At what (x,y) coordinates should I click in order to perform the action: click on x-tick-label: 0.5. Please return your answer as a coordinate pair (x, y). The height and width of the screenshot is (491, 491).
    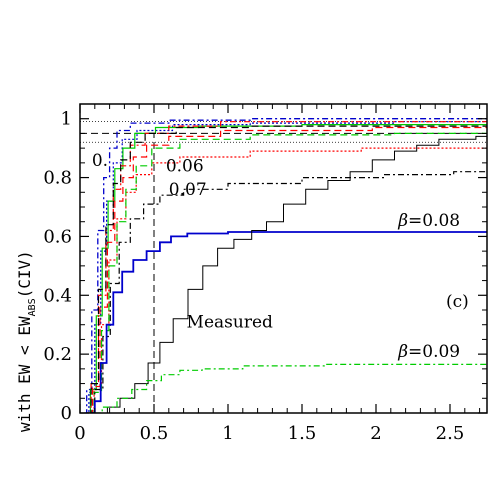
    Looking at the image, I should click on (154, 433).